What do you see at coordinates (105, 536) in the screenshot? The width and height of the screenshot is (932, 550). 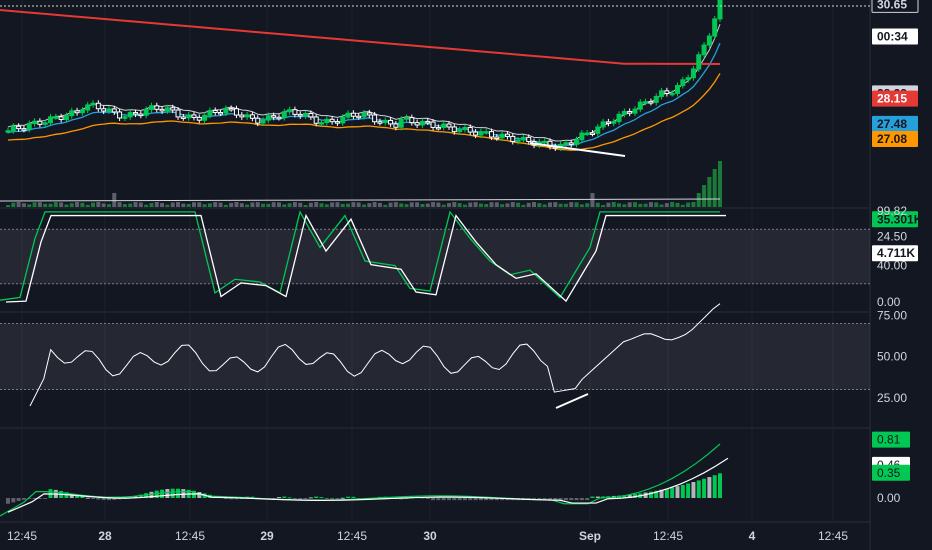 I see `time-label: 28` at bounding box center [105, 536].